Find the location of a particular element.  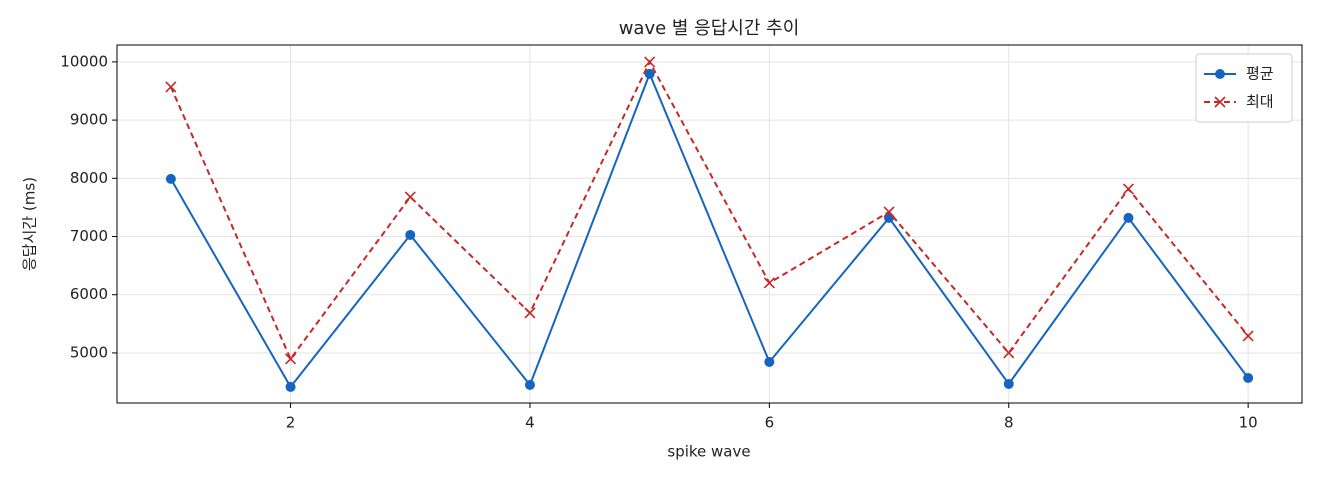

y-tick-label: 6000 is located at coordinates (89, 294).